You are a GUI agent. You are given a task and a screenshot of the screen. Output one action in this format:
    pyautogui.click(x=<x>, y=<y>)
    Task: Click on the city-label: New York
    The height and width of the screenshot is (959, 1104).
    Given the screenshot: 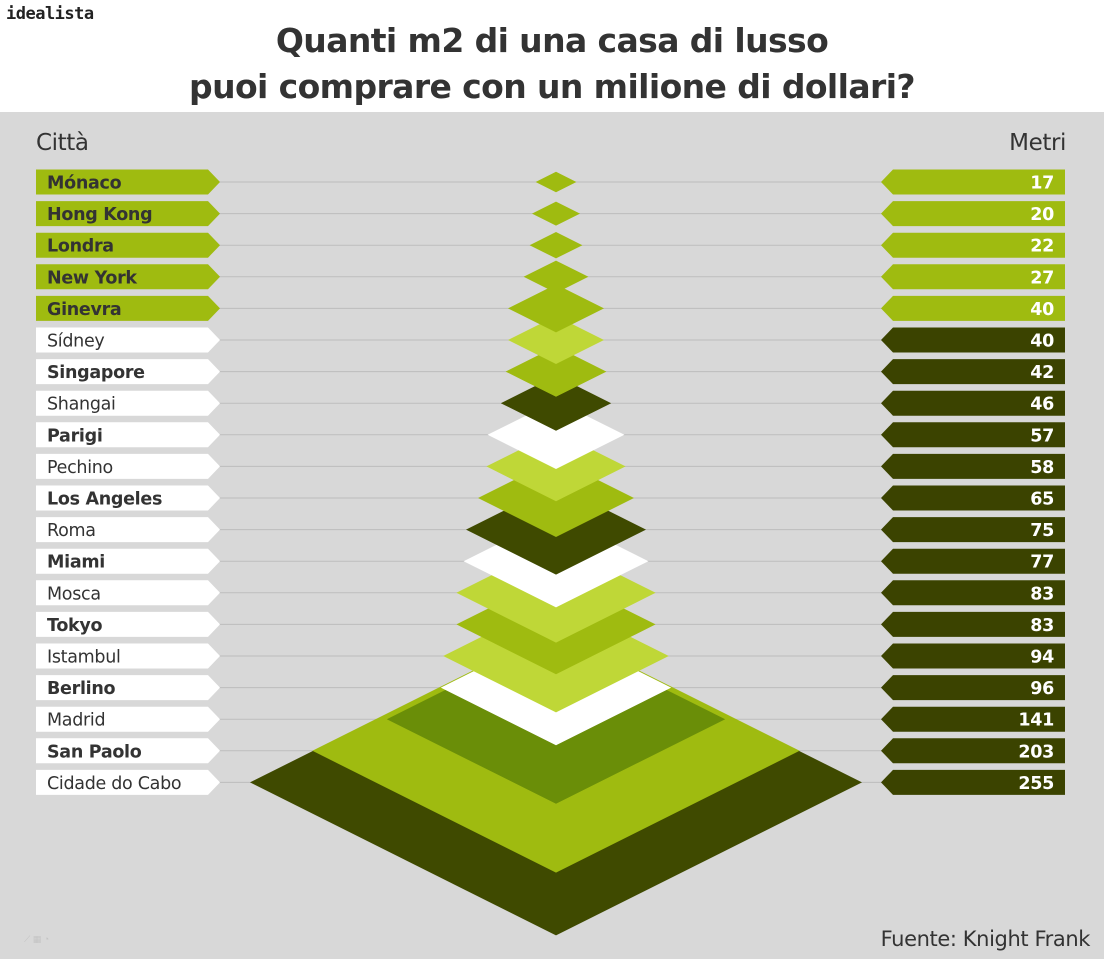 What is the action you would take?
    pyautogui.click(x=92, y=278)
    